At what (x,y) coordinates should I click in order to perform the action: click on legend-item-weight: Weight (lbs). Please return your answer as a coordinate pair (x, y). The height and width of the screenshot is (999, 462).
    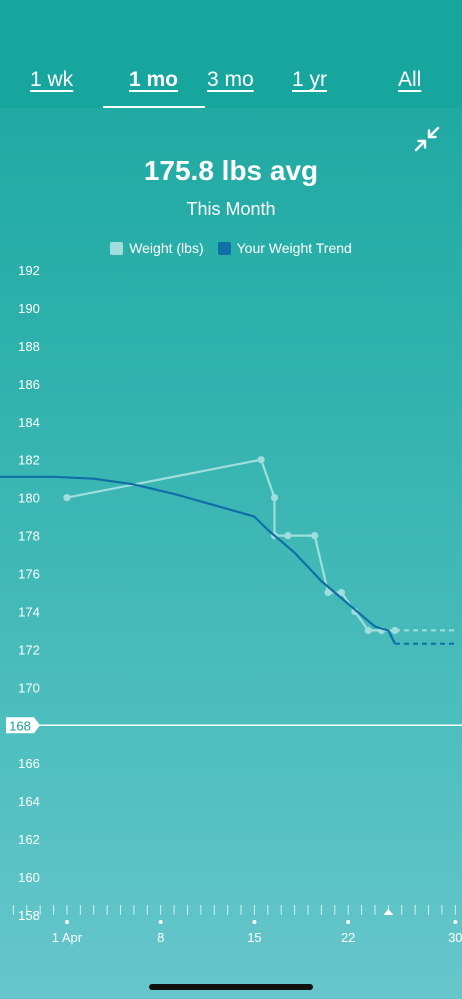
    Looking at the image, I should click on (157, 248).